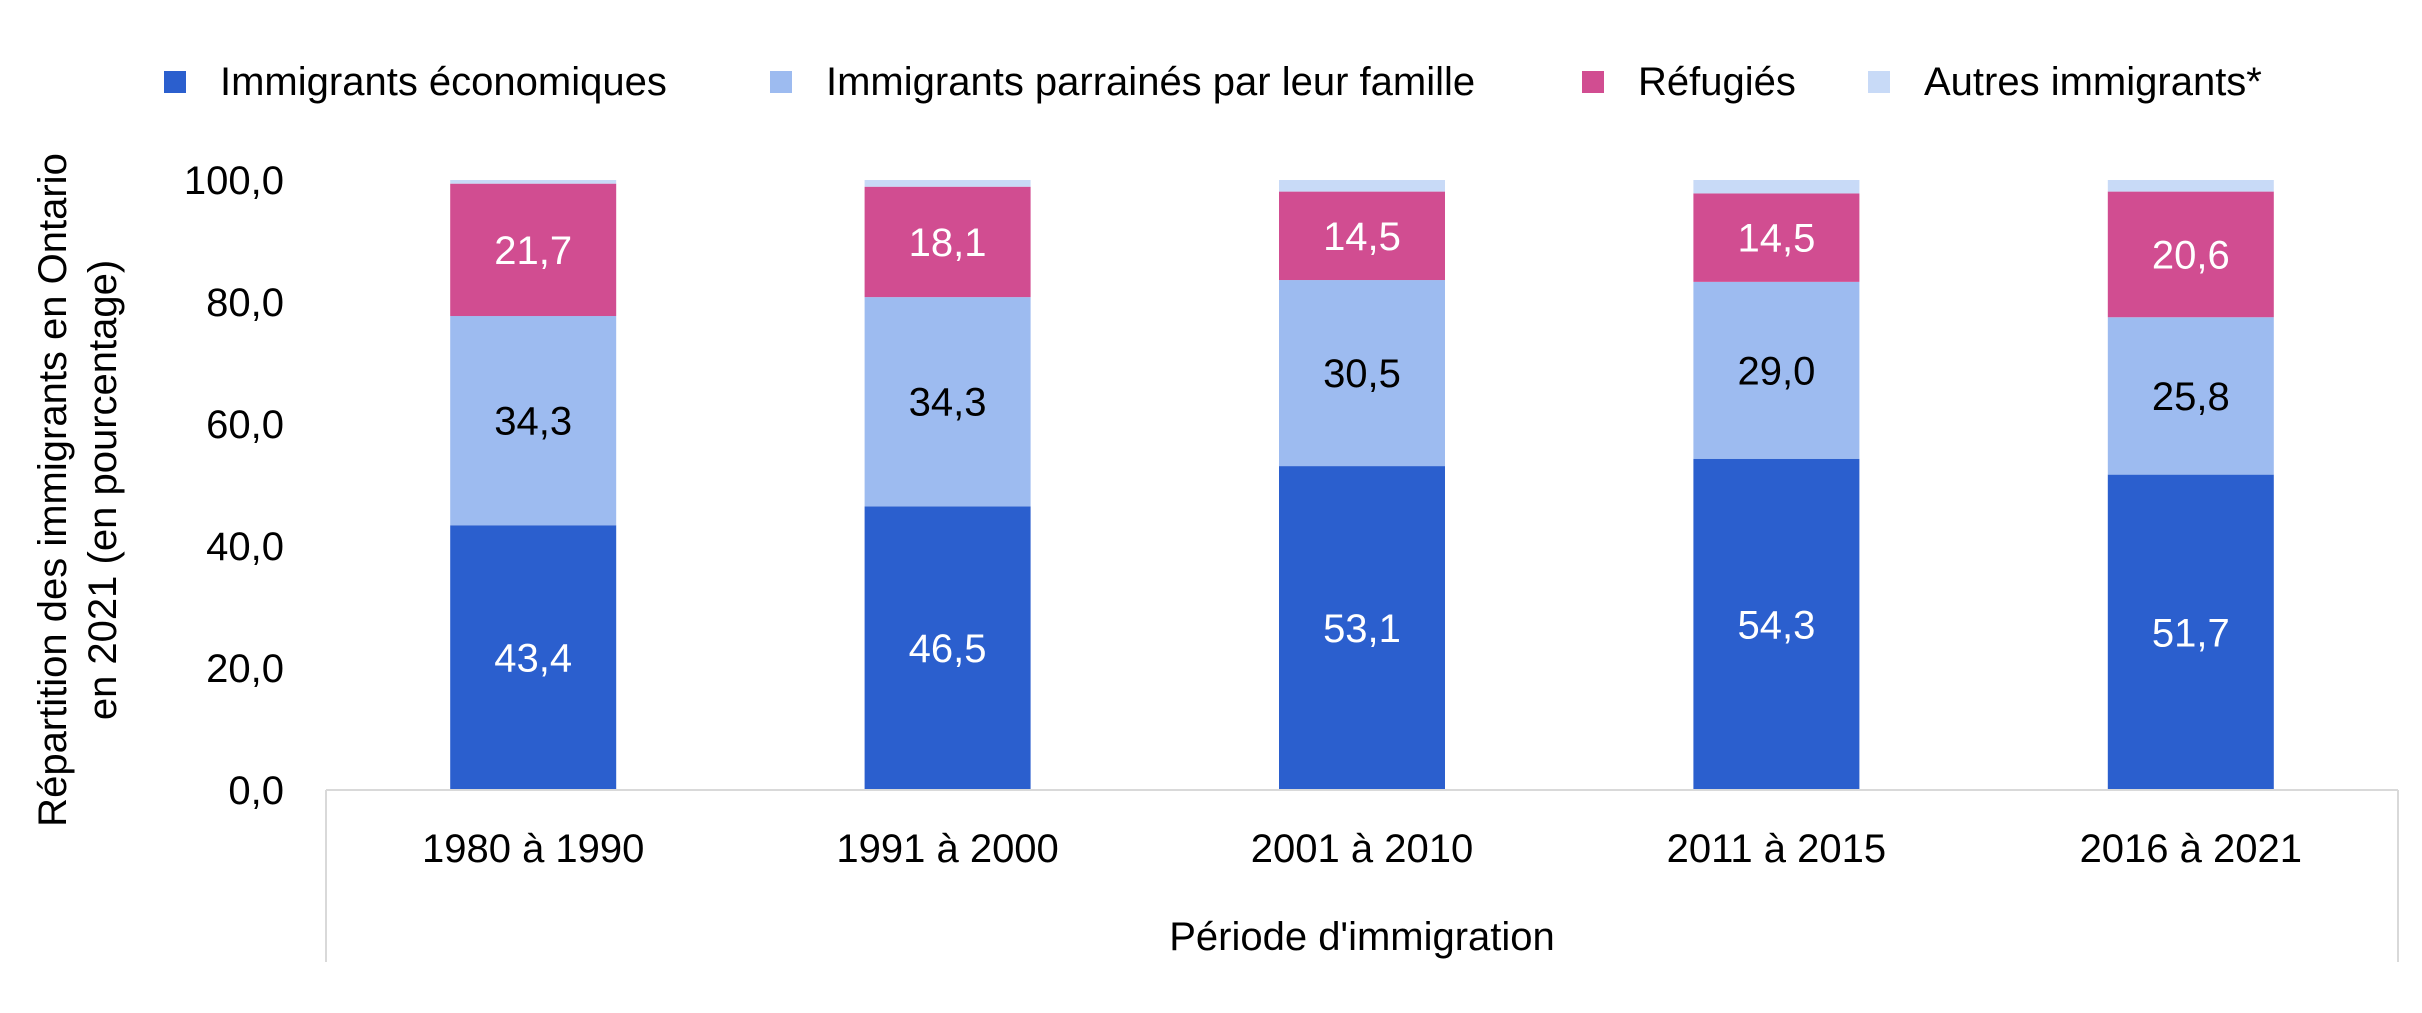  What do you see at coordinates (1717, 82) in the screenshot?
I see `legend-label: Réfugiés` at bounding box center [1717, 82].